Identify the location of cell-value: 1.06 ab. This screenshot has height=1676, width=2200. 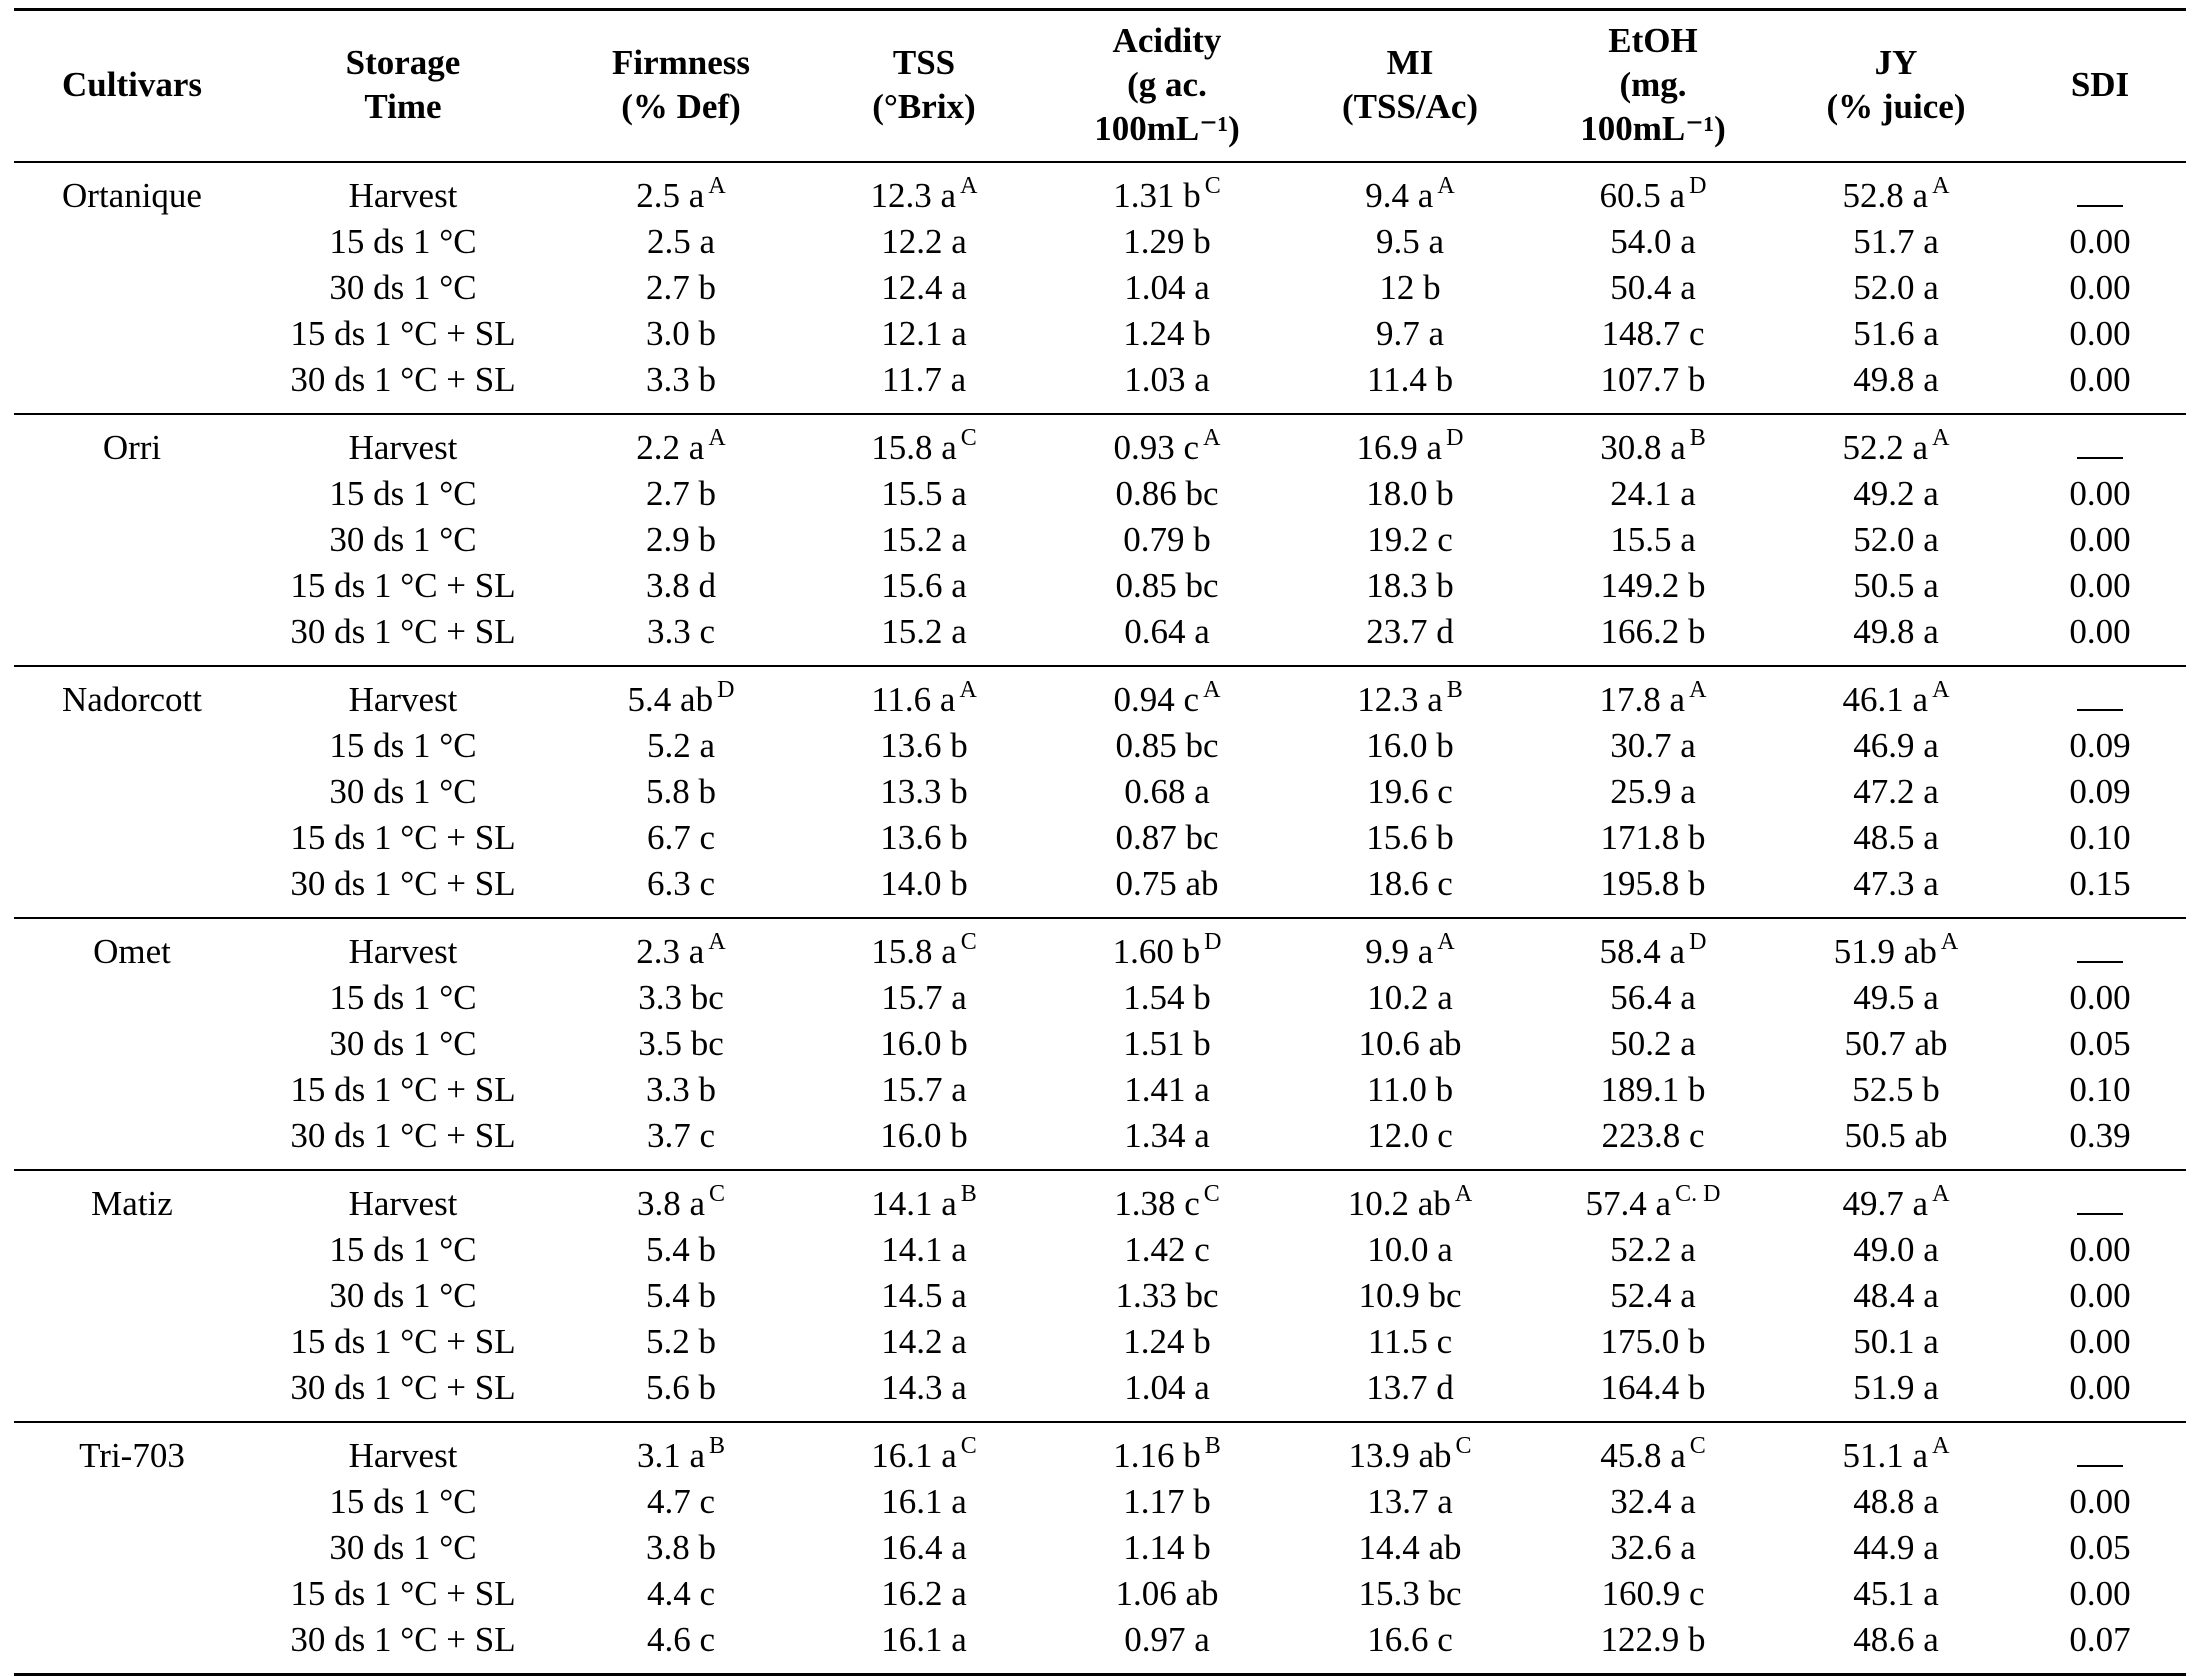
(1167, 1593).